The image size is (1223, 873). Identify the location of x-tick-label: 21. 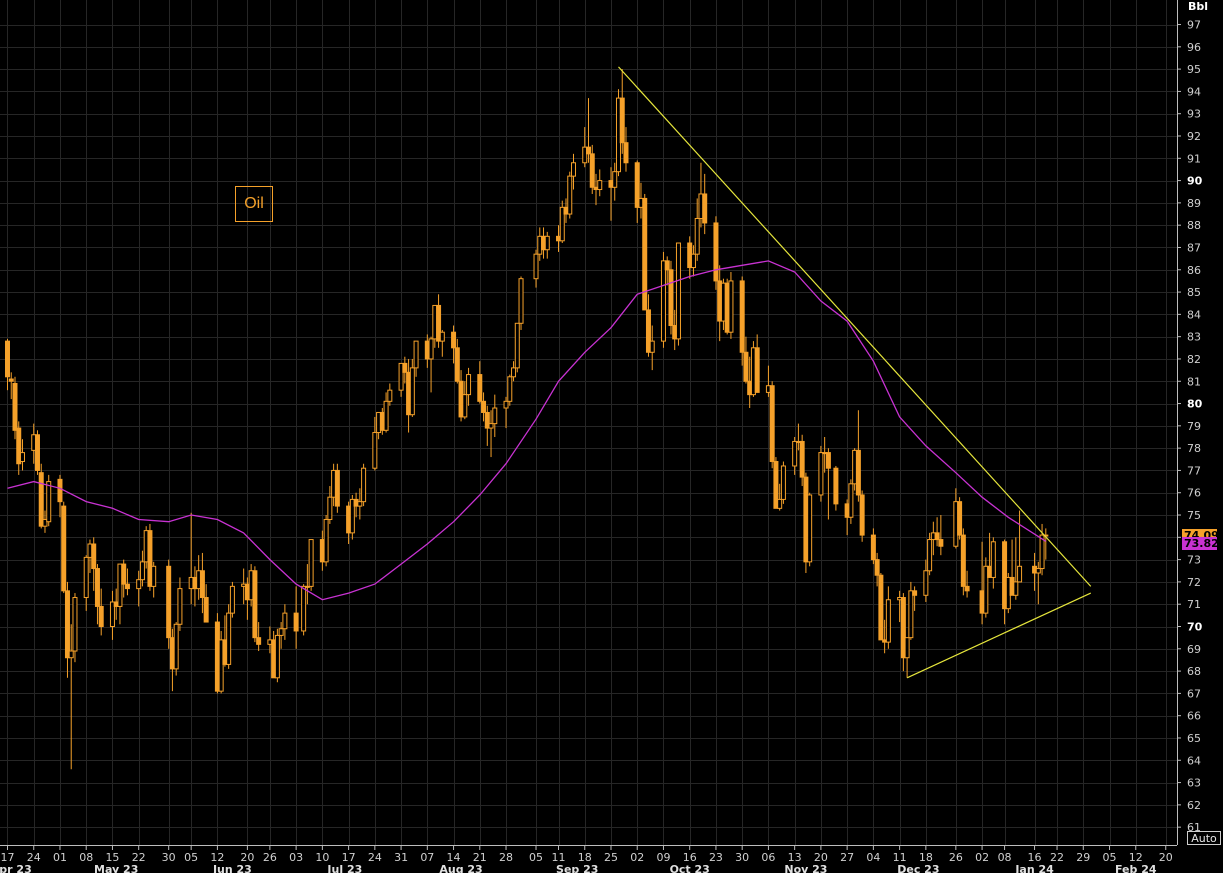
(480, 857).